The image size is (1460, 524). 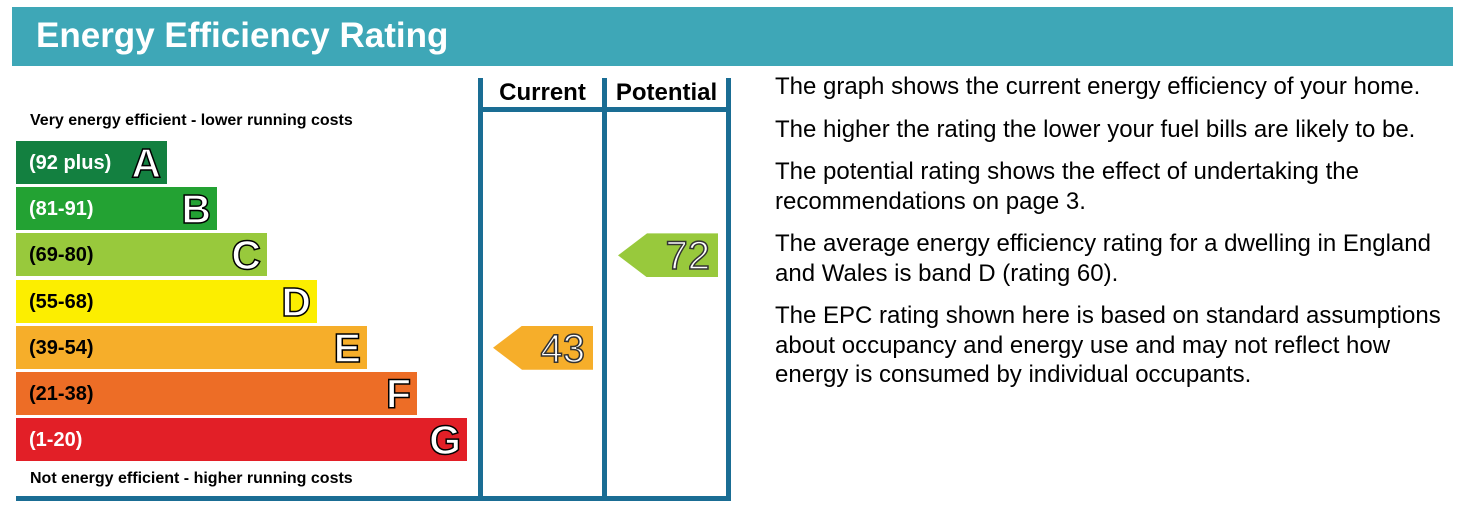 I want to click on band-letter: G, so click(x=444, y=440).